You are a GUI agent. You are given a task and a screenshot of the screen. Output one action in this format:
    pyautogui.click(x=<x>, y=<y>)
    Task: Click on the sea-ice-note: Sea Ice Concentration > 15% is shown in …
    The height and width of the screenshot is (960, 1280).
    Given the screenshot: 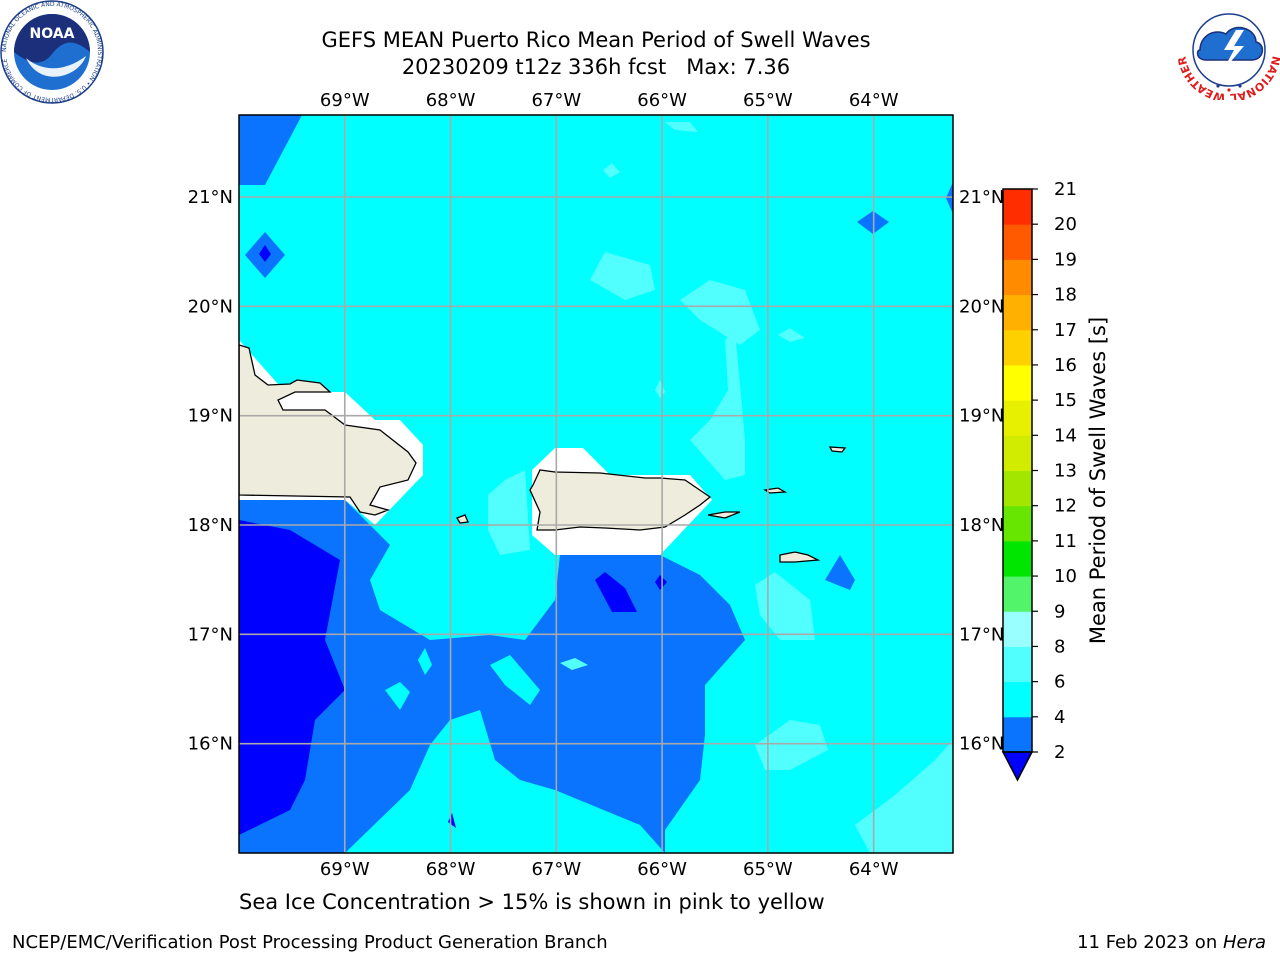 What is the action you would take?
    pyautogui.click(x=532, y=902)
    